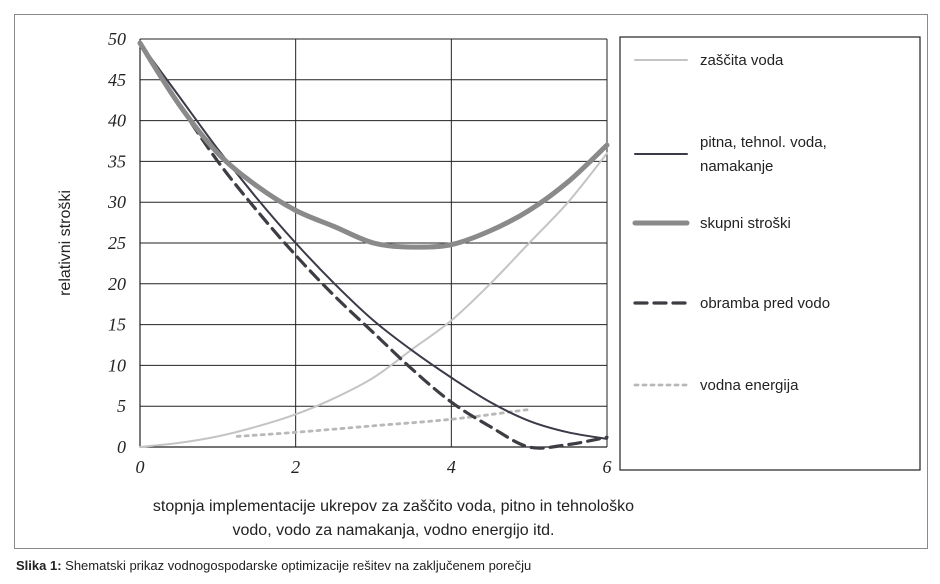 This screenshot has width=940, height=584. What do you see at coordinates (763, 142) in the screenshot?
I see `legend-label: pitna, tehnol. voda,` at bounding box center [763, 142].